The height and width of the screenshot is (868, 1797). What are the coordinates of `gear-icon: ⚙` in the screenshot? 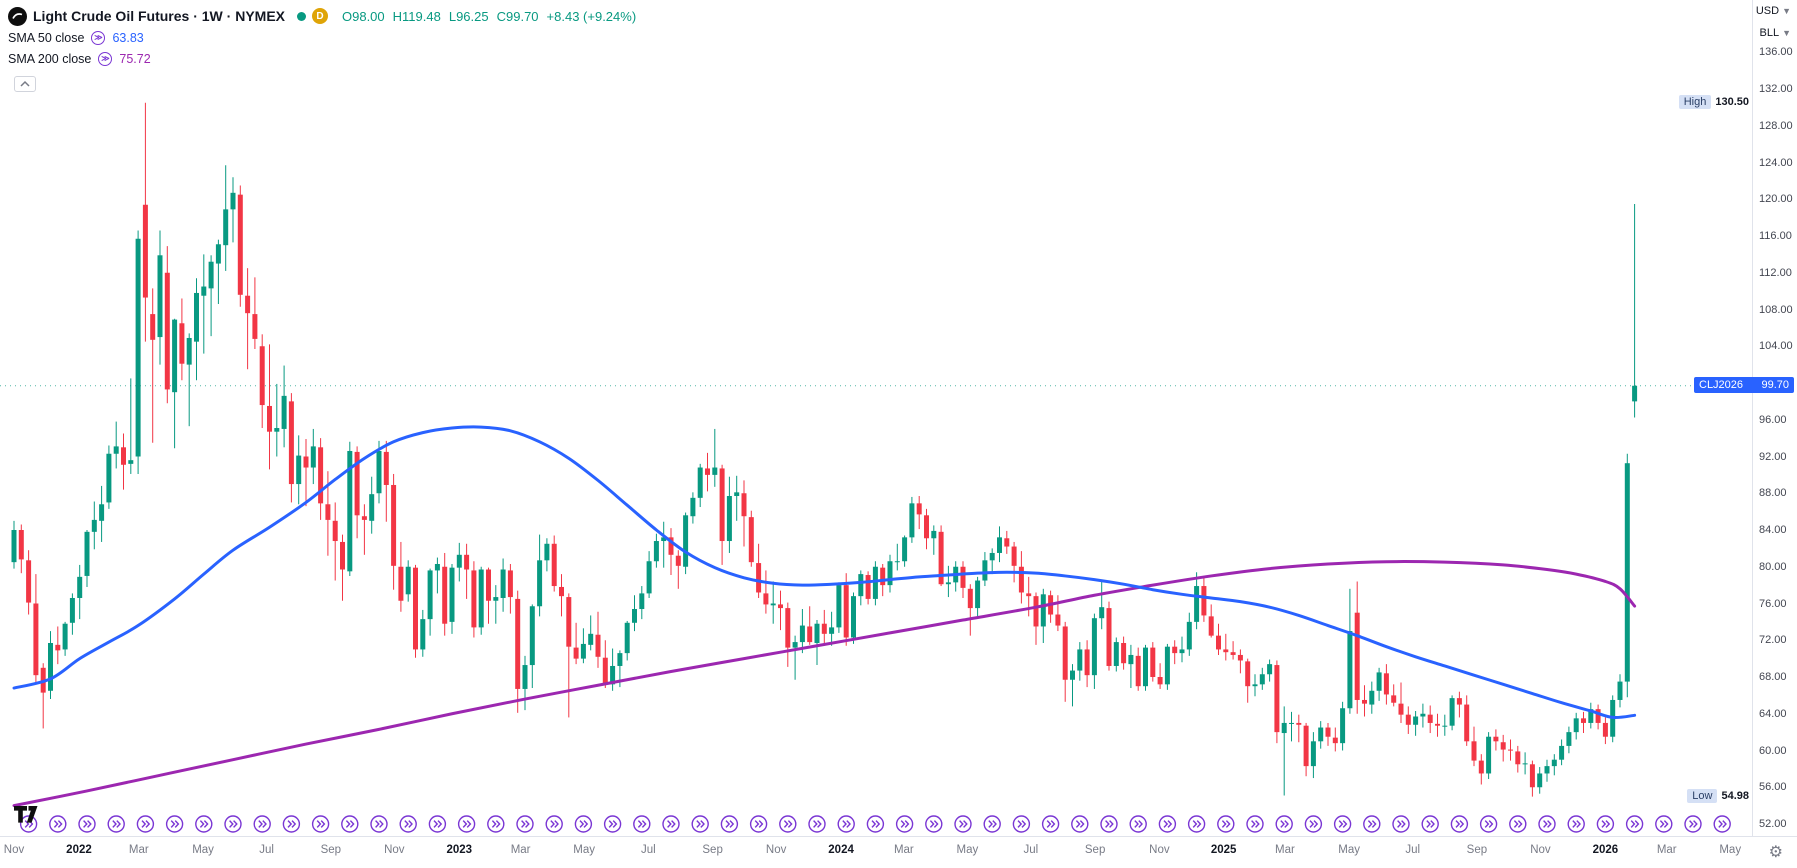 It's located at (1775, 852).